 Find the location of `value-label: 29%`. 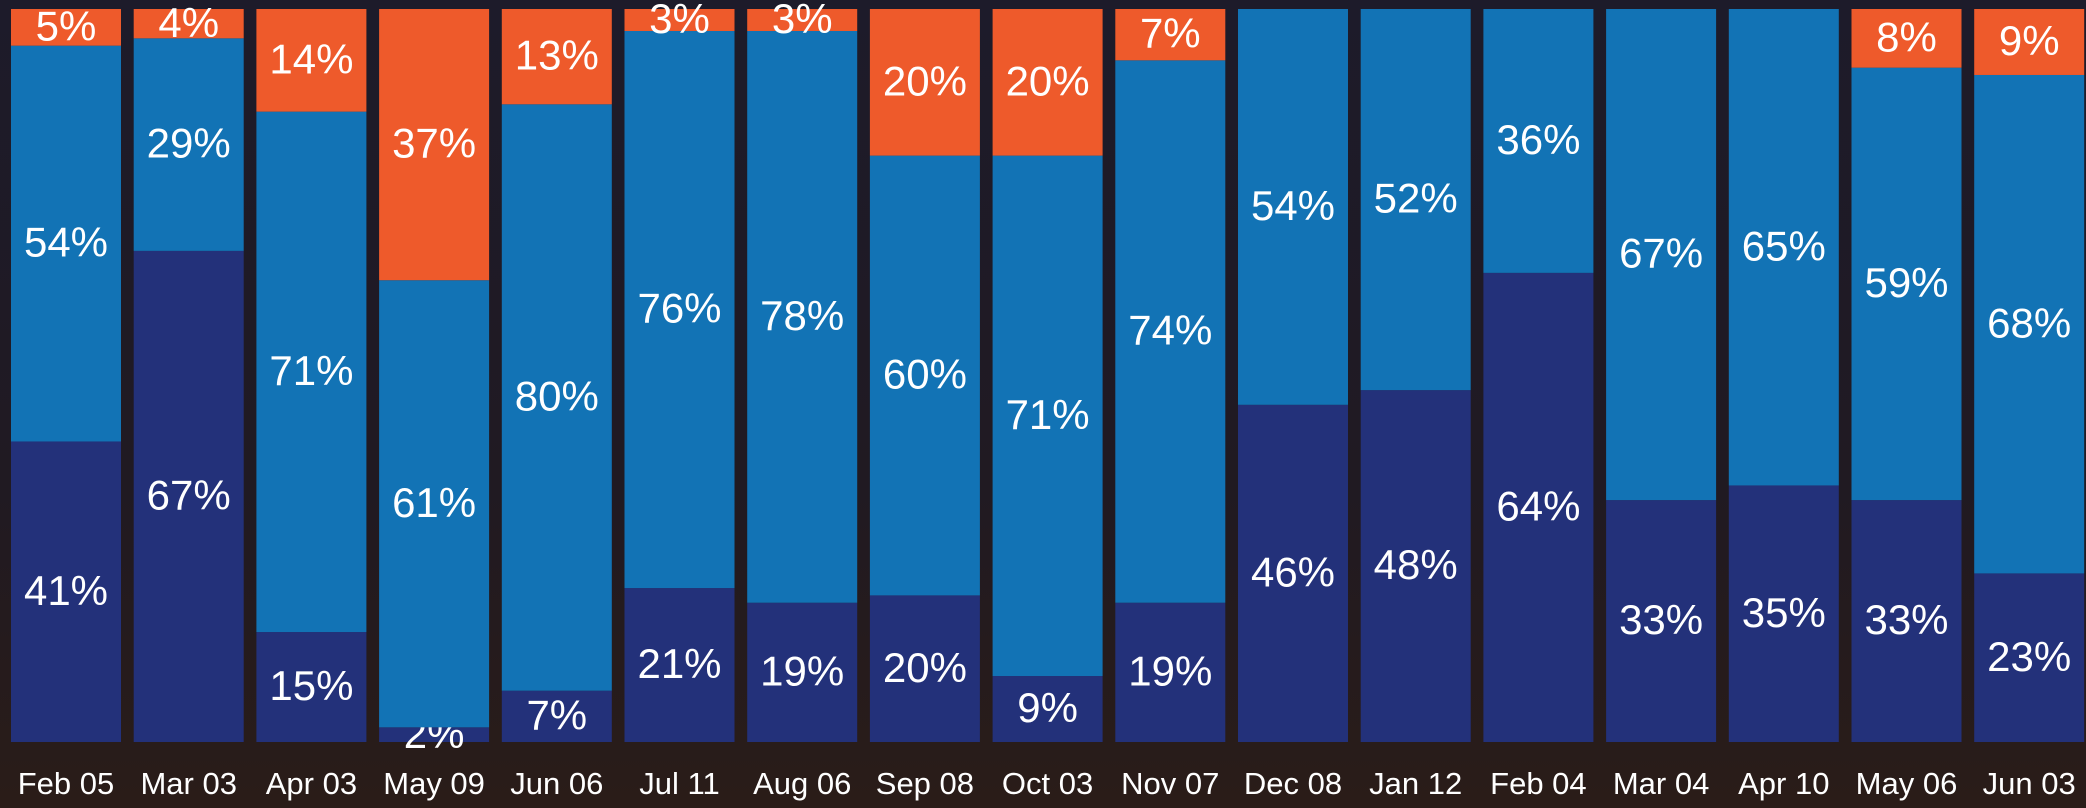

value-label: 29% is located at coordinates (189, 143).